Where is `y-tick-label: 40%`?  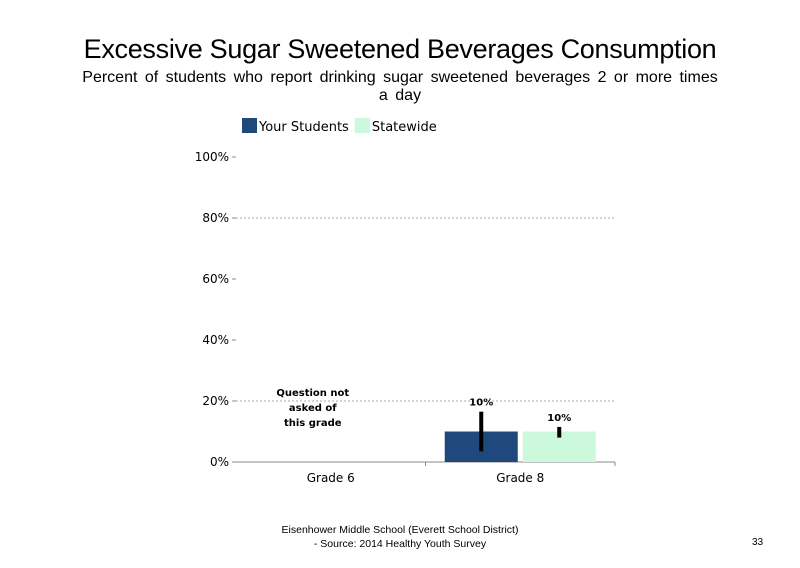
y-tick-label: 40% is located at coordinates (215, 340).